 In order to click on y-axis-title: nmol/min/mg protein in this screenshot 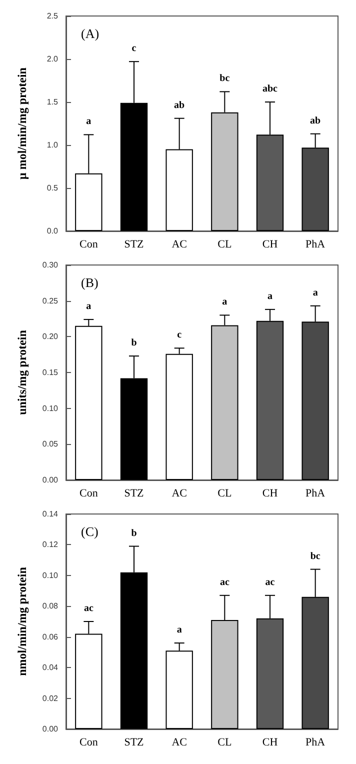, I will do `click(22, 621)`.